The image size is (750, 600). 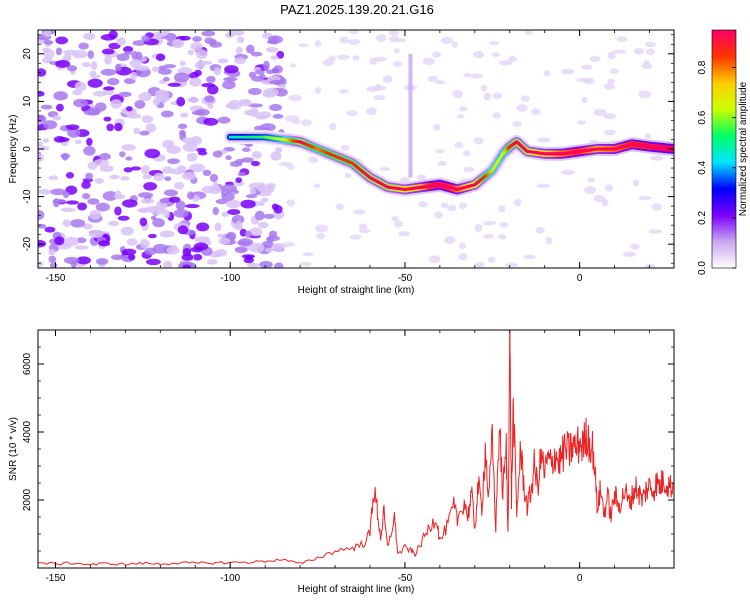 What do you see at coordinates (27, 244) in the screenshot?
I see `y-tick-label: -20` at bounding box center [27, 244].